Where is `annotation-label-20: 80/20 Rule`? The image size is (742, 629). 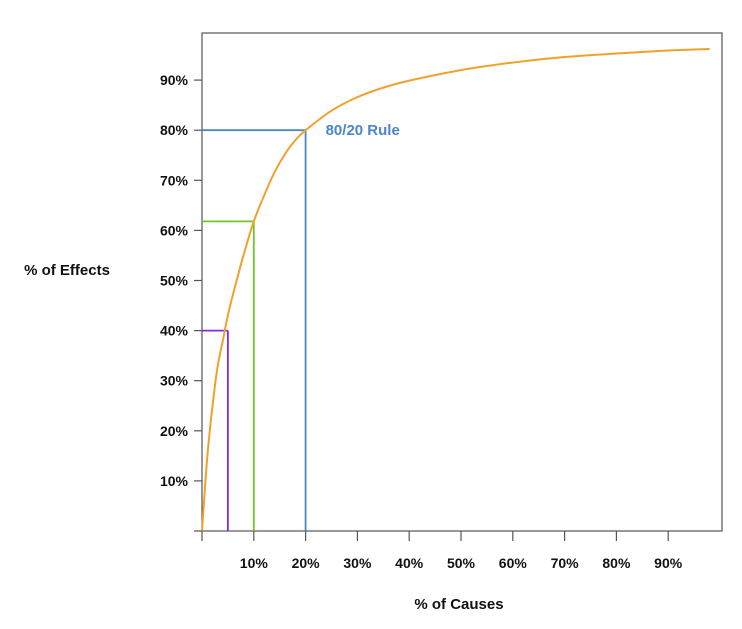
annotation-label-20: 80/20 Rule is located at coordinates (363, 130).